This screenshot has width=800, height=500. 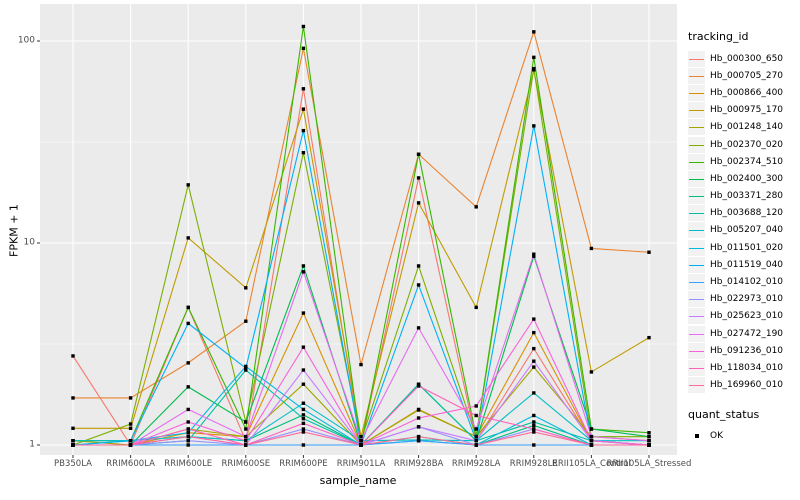 What do you see at coordinates (743, 282) in the screenshot?
I see `legend-item: Hb_014102_010` at bounding box center [743, 282].